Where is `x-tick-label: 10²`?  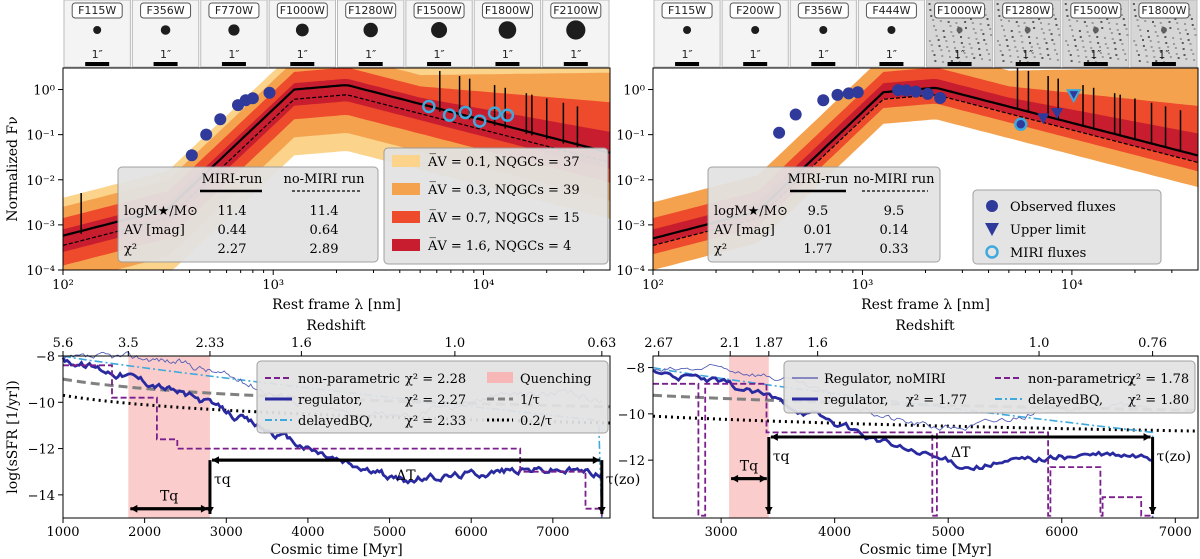
x-tick-label: 10² is located at coordinates (63, 285).